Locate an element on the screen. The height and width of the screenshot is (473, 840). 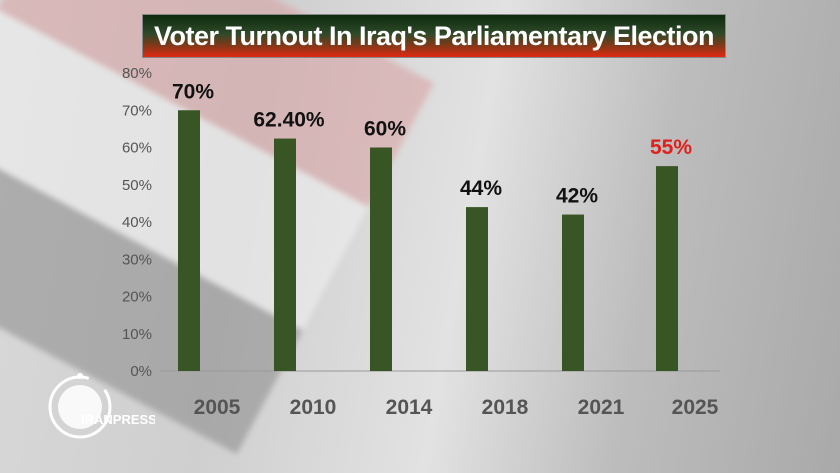
bar-2025 is located at coordinates (667, 268).